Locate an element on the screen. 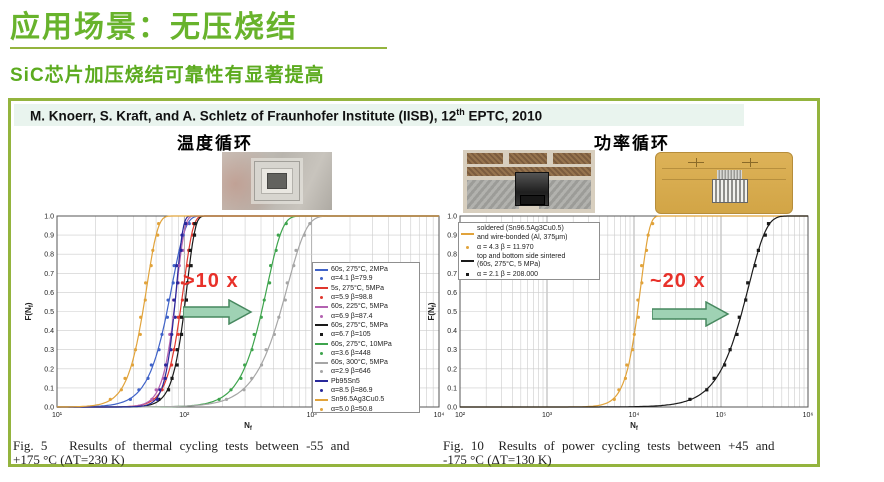 The height and width of the screenshot is (482, 884). legend-series-label: 60s, 225°C, 5MPa is located at coordinates (366, 306).